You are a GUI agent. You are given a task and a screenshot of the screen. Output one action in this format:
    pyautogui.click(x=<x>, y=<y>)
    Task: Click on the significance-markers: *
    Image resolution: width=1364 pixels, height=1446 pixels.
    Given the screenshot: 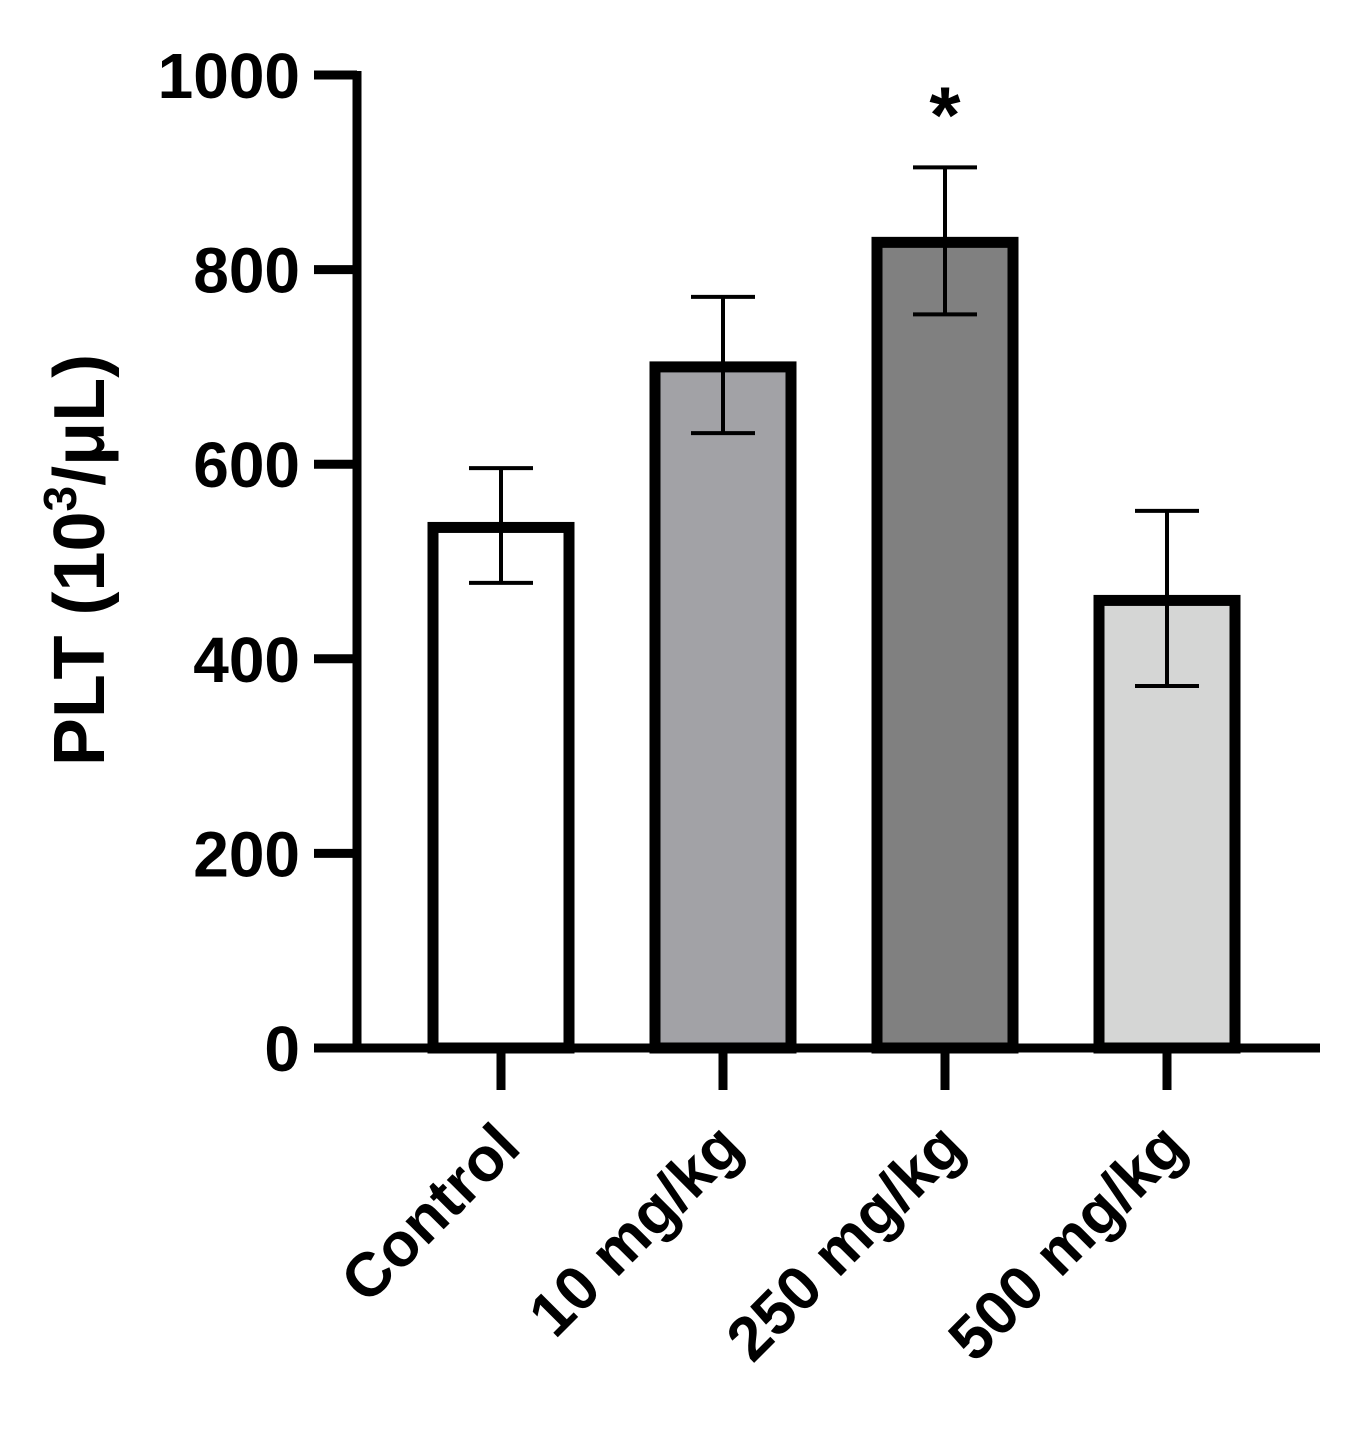 What is the action you would take?
    pyautogui.click(x=945, y=114)
    